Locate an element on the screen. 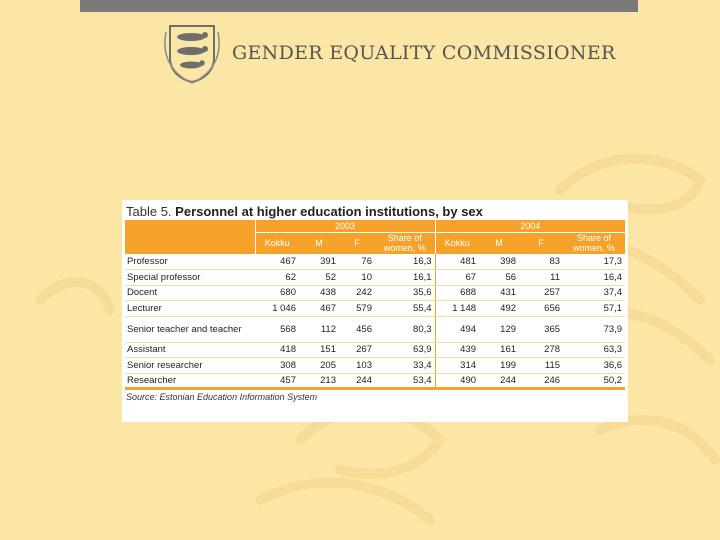  table-row: Lecturer 1 046 467 579 55,4 1 148 492 656 57,1 is located at coordinates (375, 308).